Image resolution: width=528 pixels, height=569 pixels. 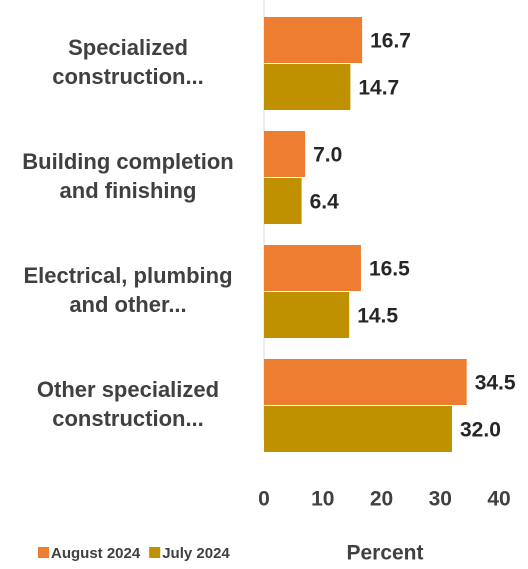 I want to click on value-label: 34.5, so click(x=495, y=383).